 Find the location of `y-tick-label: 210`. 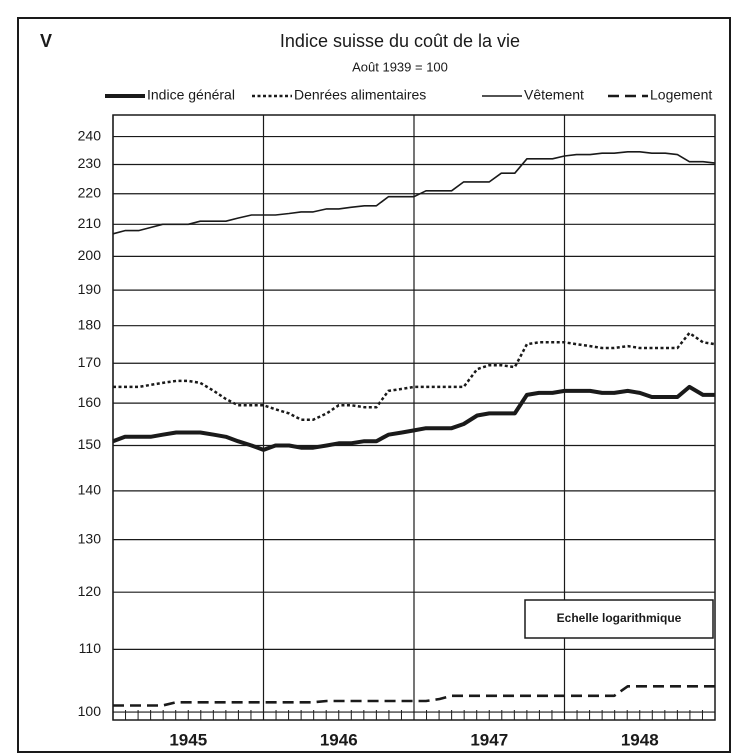

y-tick-label: 210 is located at coordinates (90, 223).